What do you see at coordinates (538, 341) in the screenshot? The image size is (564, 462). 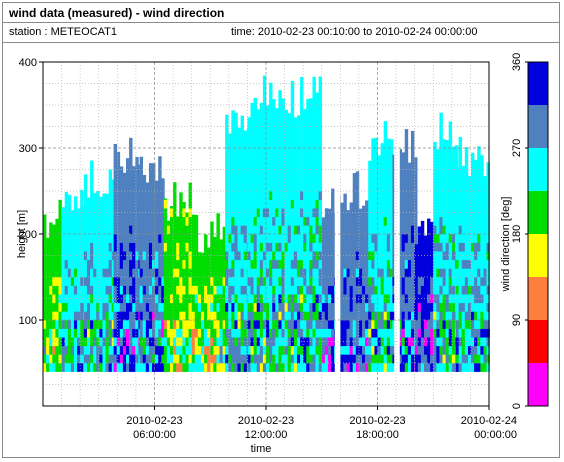 I see `colorbar-band` at bounding box center [538, 341].